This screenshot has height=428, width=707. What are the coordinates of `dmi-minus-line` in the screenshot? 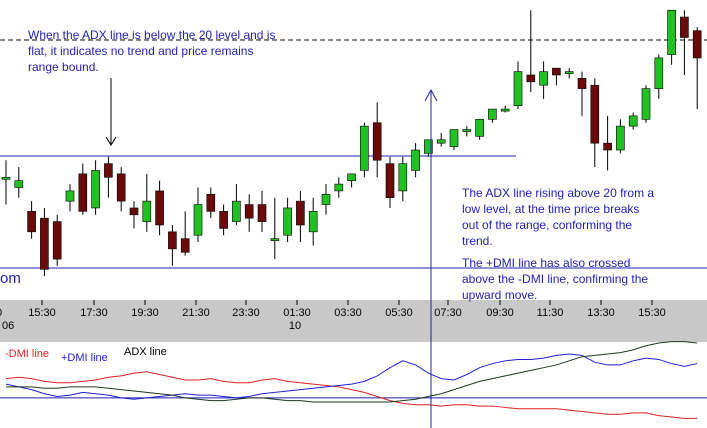 It's located at (351, 395).